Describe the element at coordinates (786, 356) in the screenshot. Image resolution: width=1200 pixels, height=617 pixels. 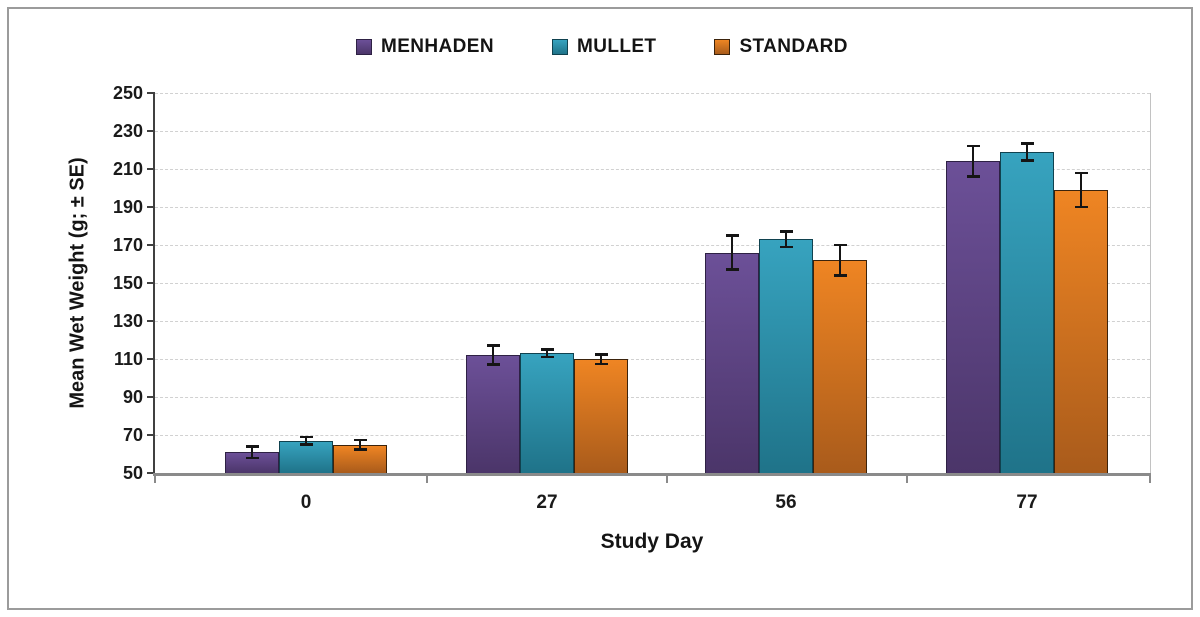
I see `bar-mullet-day56` at that location.